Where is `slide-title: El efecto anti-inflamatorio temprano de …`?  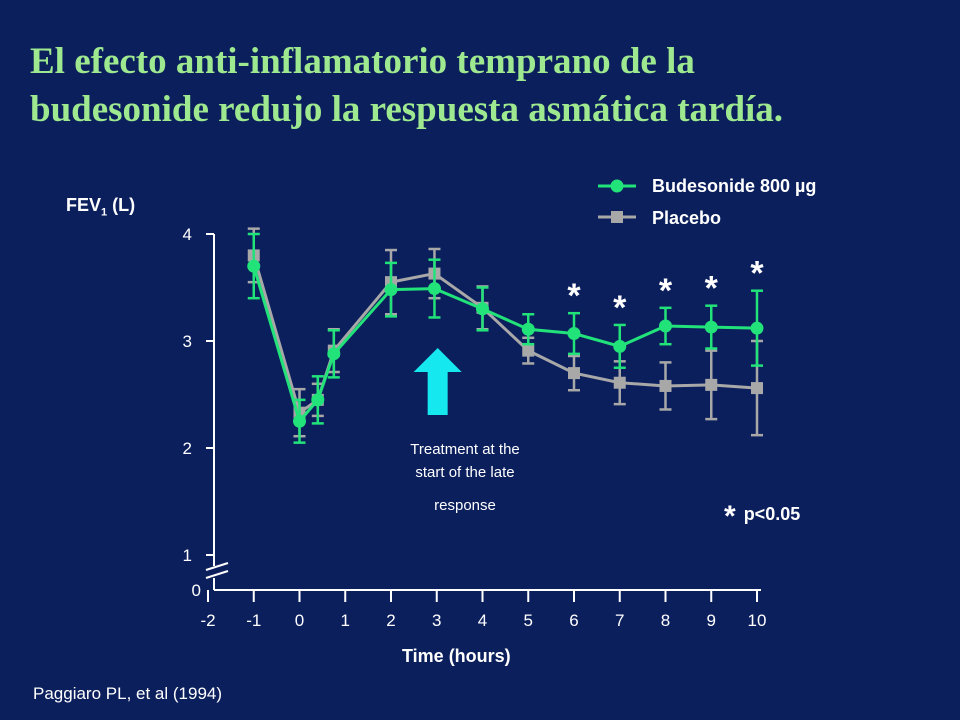 slide-title: El efecto anti-inflamatorio temprano de … is located at coordinates (480, 86).